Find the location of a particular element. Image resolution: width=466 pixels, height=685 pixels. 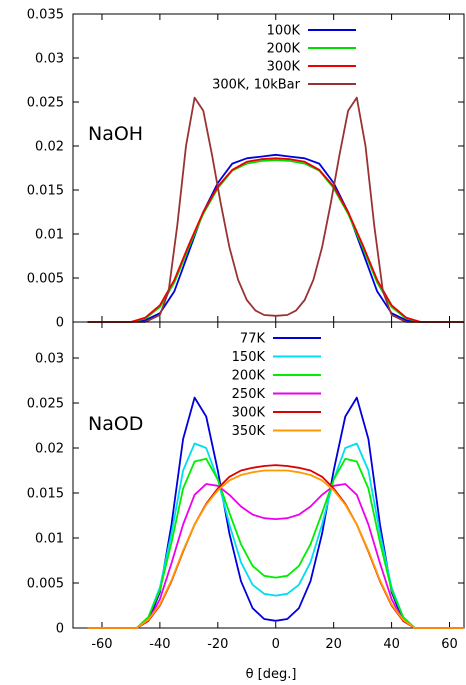

legend-label: 100K is located at coordinates (284, 31).